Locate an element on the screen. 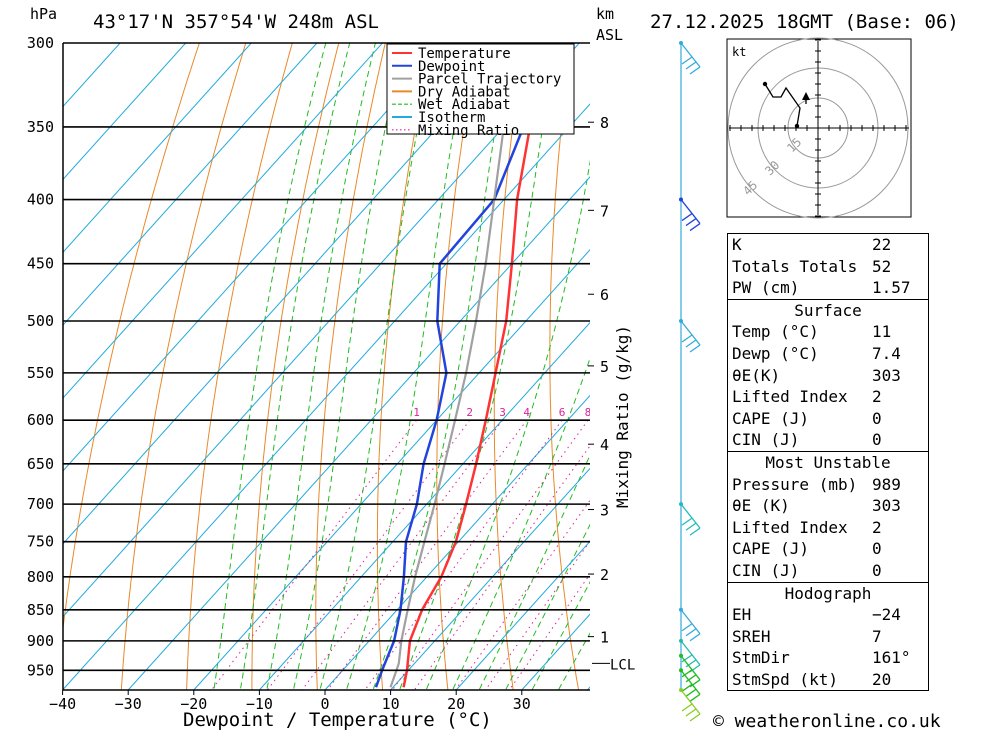 This screenshot has width=1000, height=733. index-label: θE(K) is located at coordinates (756, 375).